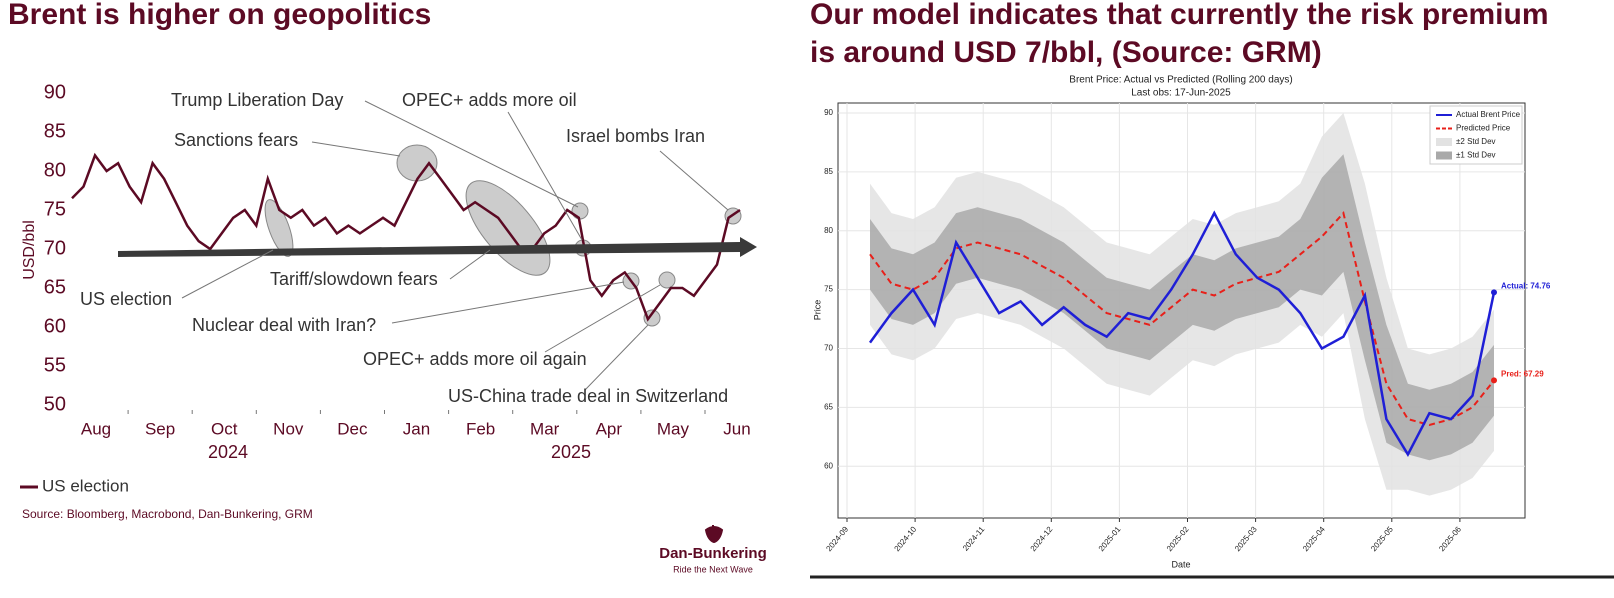  What do you see at coordinates (571, 452) in the screenshot?
I see `year-label: 2025` at bounding box center [571, 452].